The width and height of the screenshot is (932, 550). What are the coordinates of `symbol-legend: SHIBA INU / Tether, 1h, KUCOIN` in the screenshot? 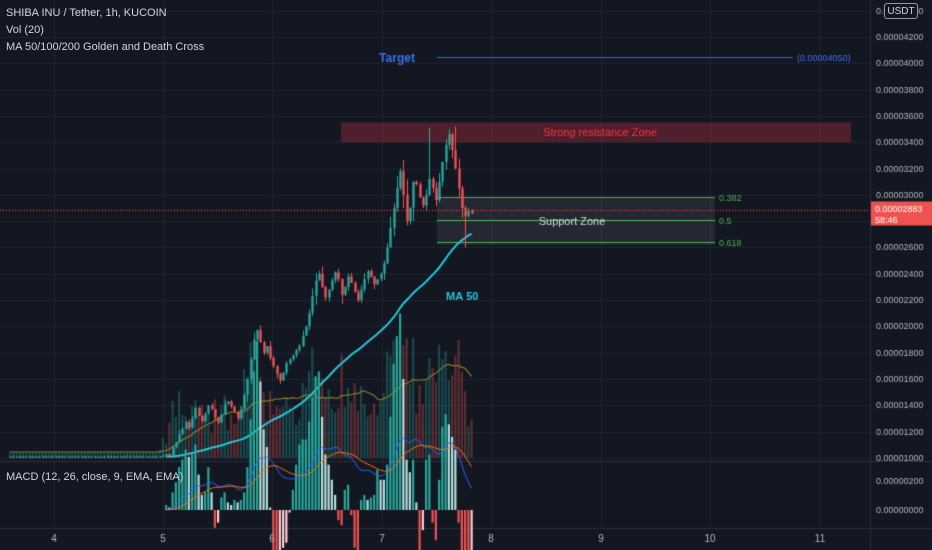 It's located at (86, 13).